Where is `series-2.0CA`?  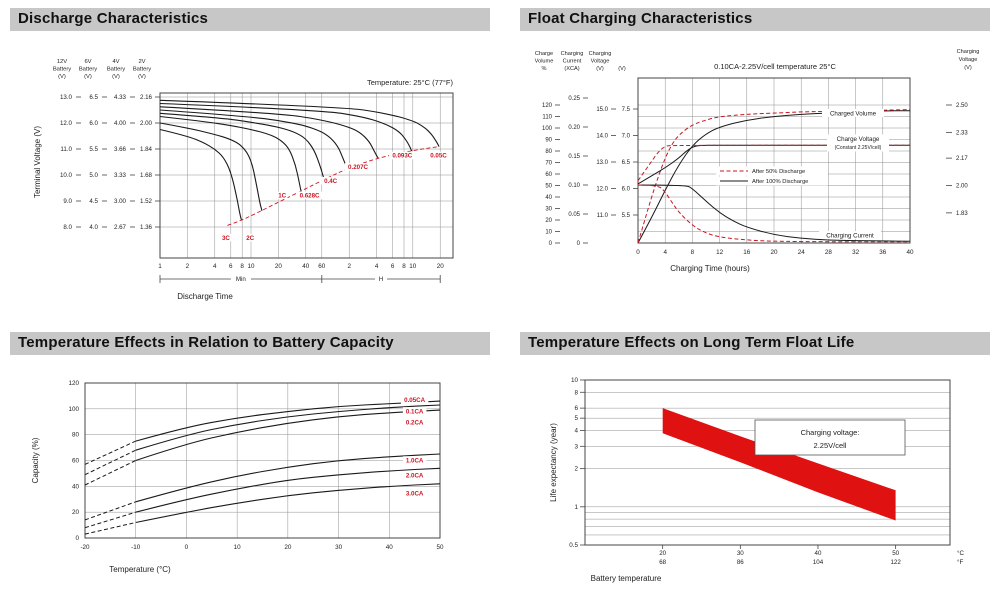
series-2.0CA is located at coordinates (288, 490).